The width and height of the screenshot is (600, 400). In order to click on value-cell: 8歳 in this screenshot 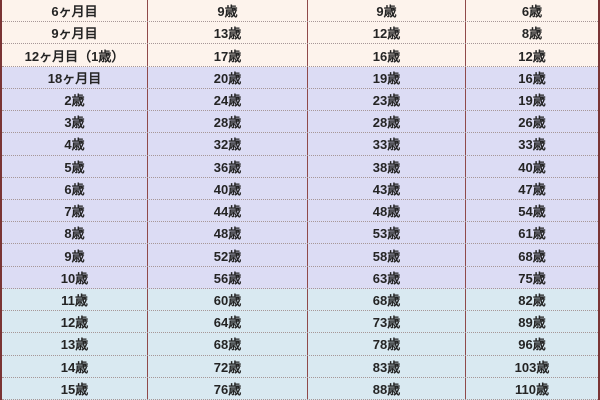, I will do `click(532, 34)`.